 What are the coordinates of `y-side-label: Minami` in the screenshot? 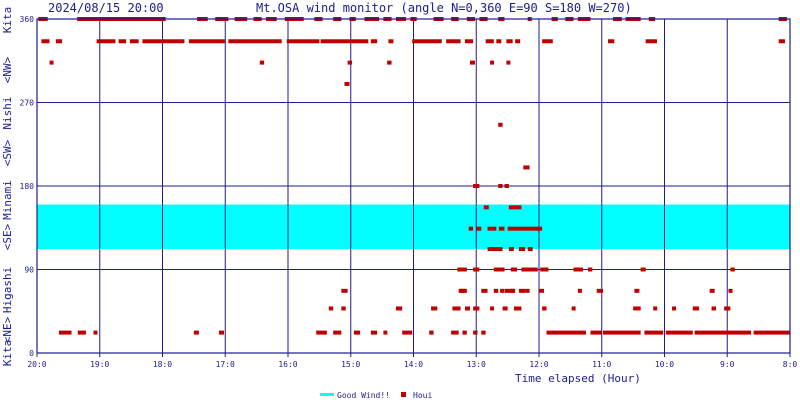 It's located at (7, 200).